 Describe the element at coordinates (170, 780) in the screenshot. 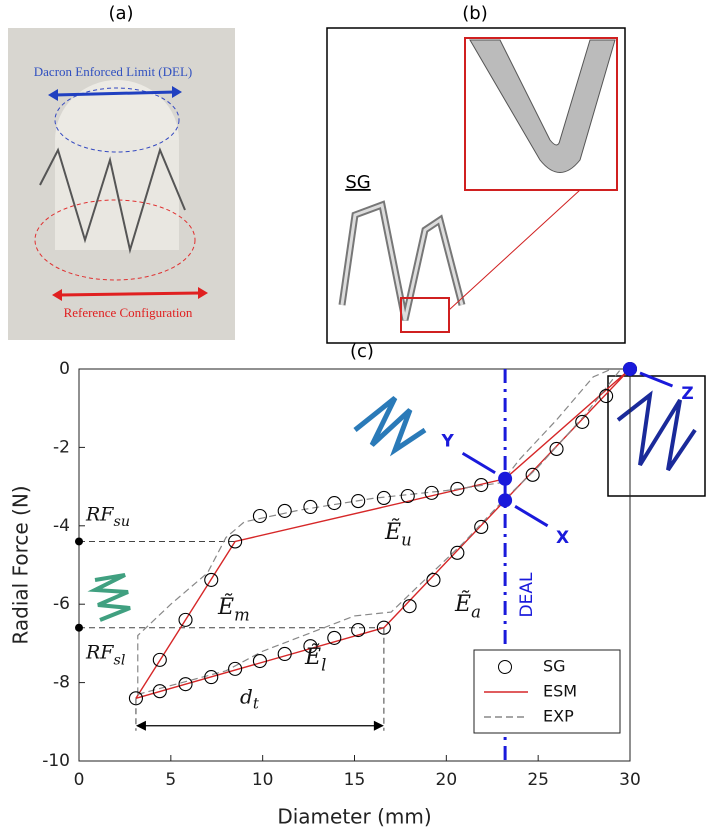

I see `x-tick-label: 5` at that location.